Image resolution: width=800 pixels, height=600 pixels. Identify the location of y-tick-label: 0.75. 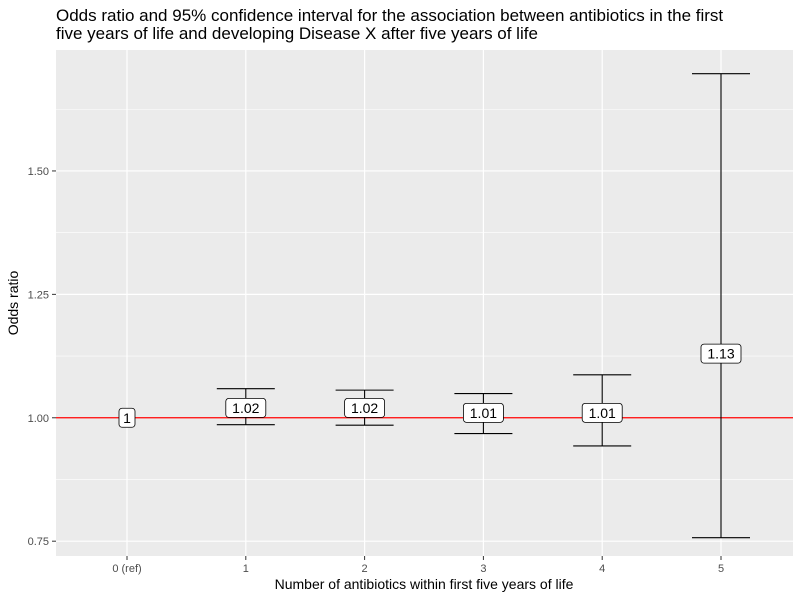
(38, 542).